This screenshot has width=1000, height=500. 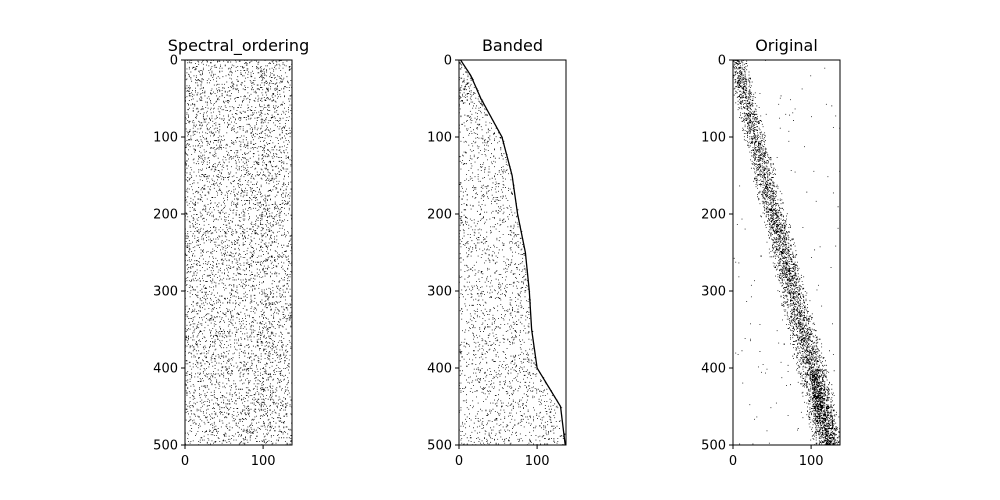 What do you see at coordinates (512, 45) in the screenshot?
I see `subplot-title: Banded` at bounding box center [512, 45].